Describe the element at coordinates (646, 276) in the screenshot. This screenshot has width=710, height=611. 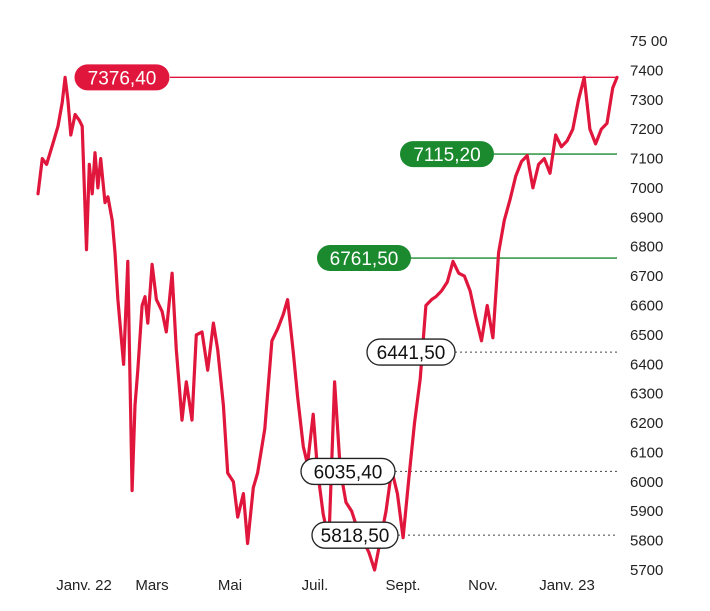
I see `y-tick-label: 6700` at that location.